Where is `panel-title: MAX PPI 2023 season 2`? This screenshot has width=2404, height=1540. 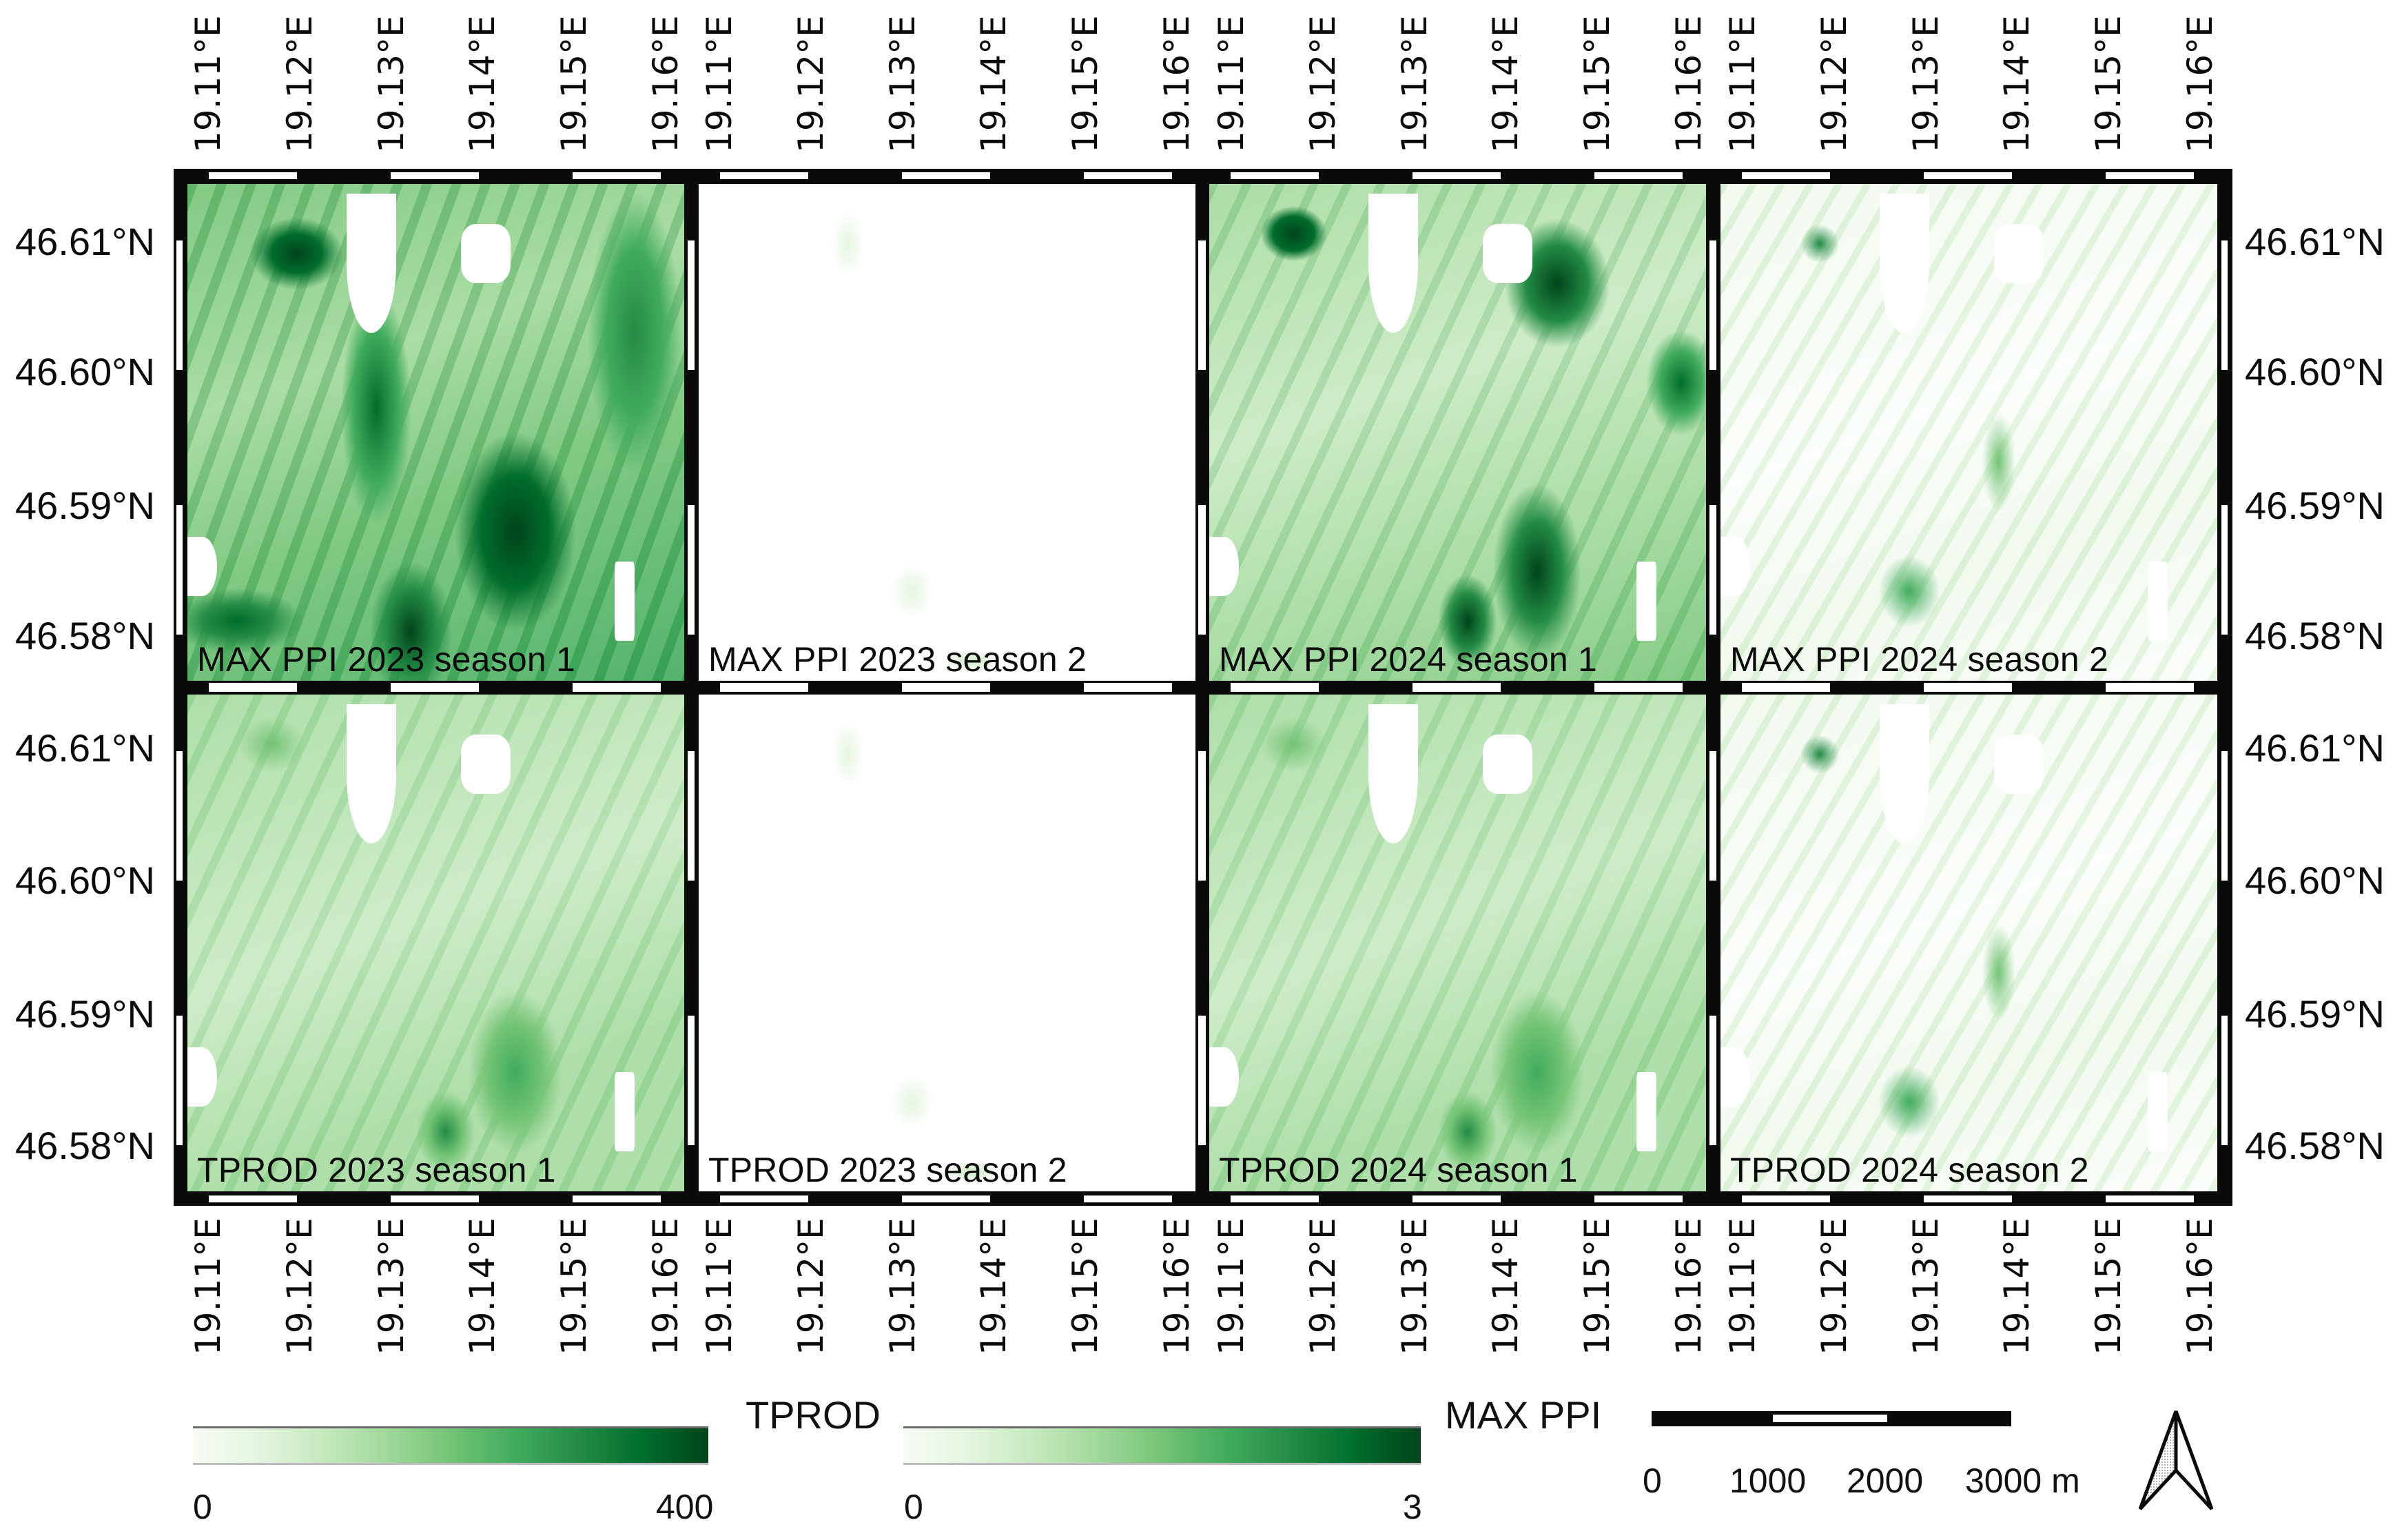
panel-title: MAX PPI 2023 season 2 is located at coordinates (898, 659).